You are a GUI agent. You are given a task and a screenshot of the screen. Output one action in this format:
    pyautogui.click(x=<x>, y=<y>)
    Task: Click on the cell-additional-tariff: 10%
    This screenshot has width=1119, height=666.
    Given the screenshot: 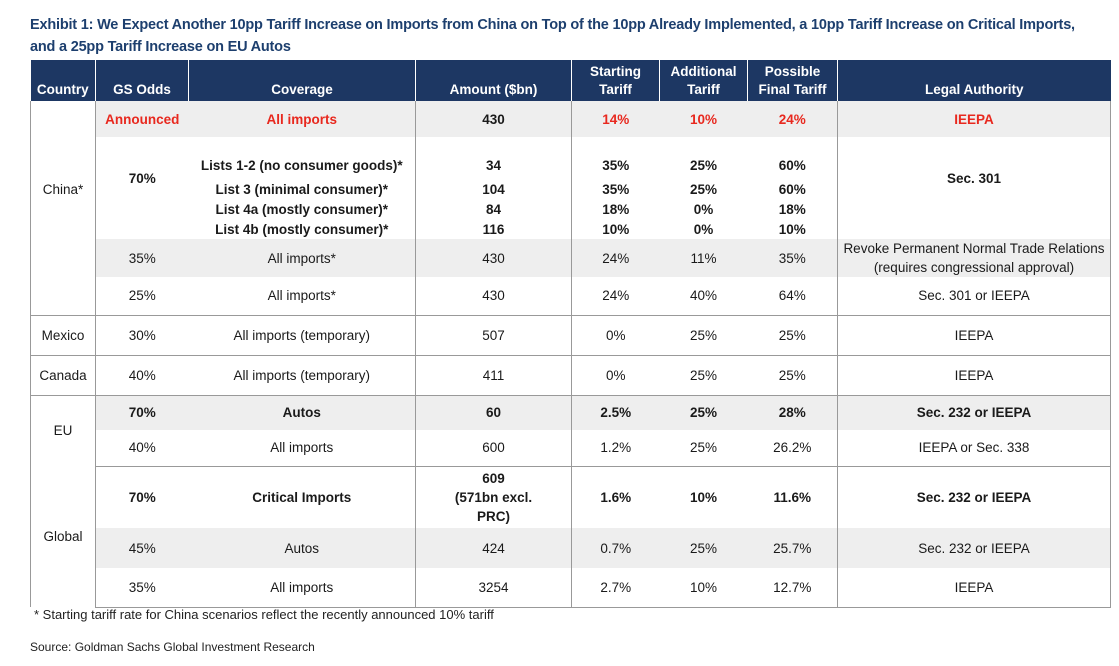 What is the action you would take?
    pyautogui.click(x=703, y=497)
    